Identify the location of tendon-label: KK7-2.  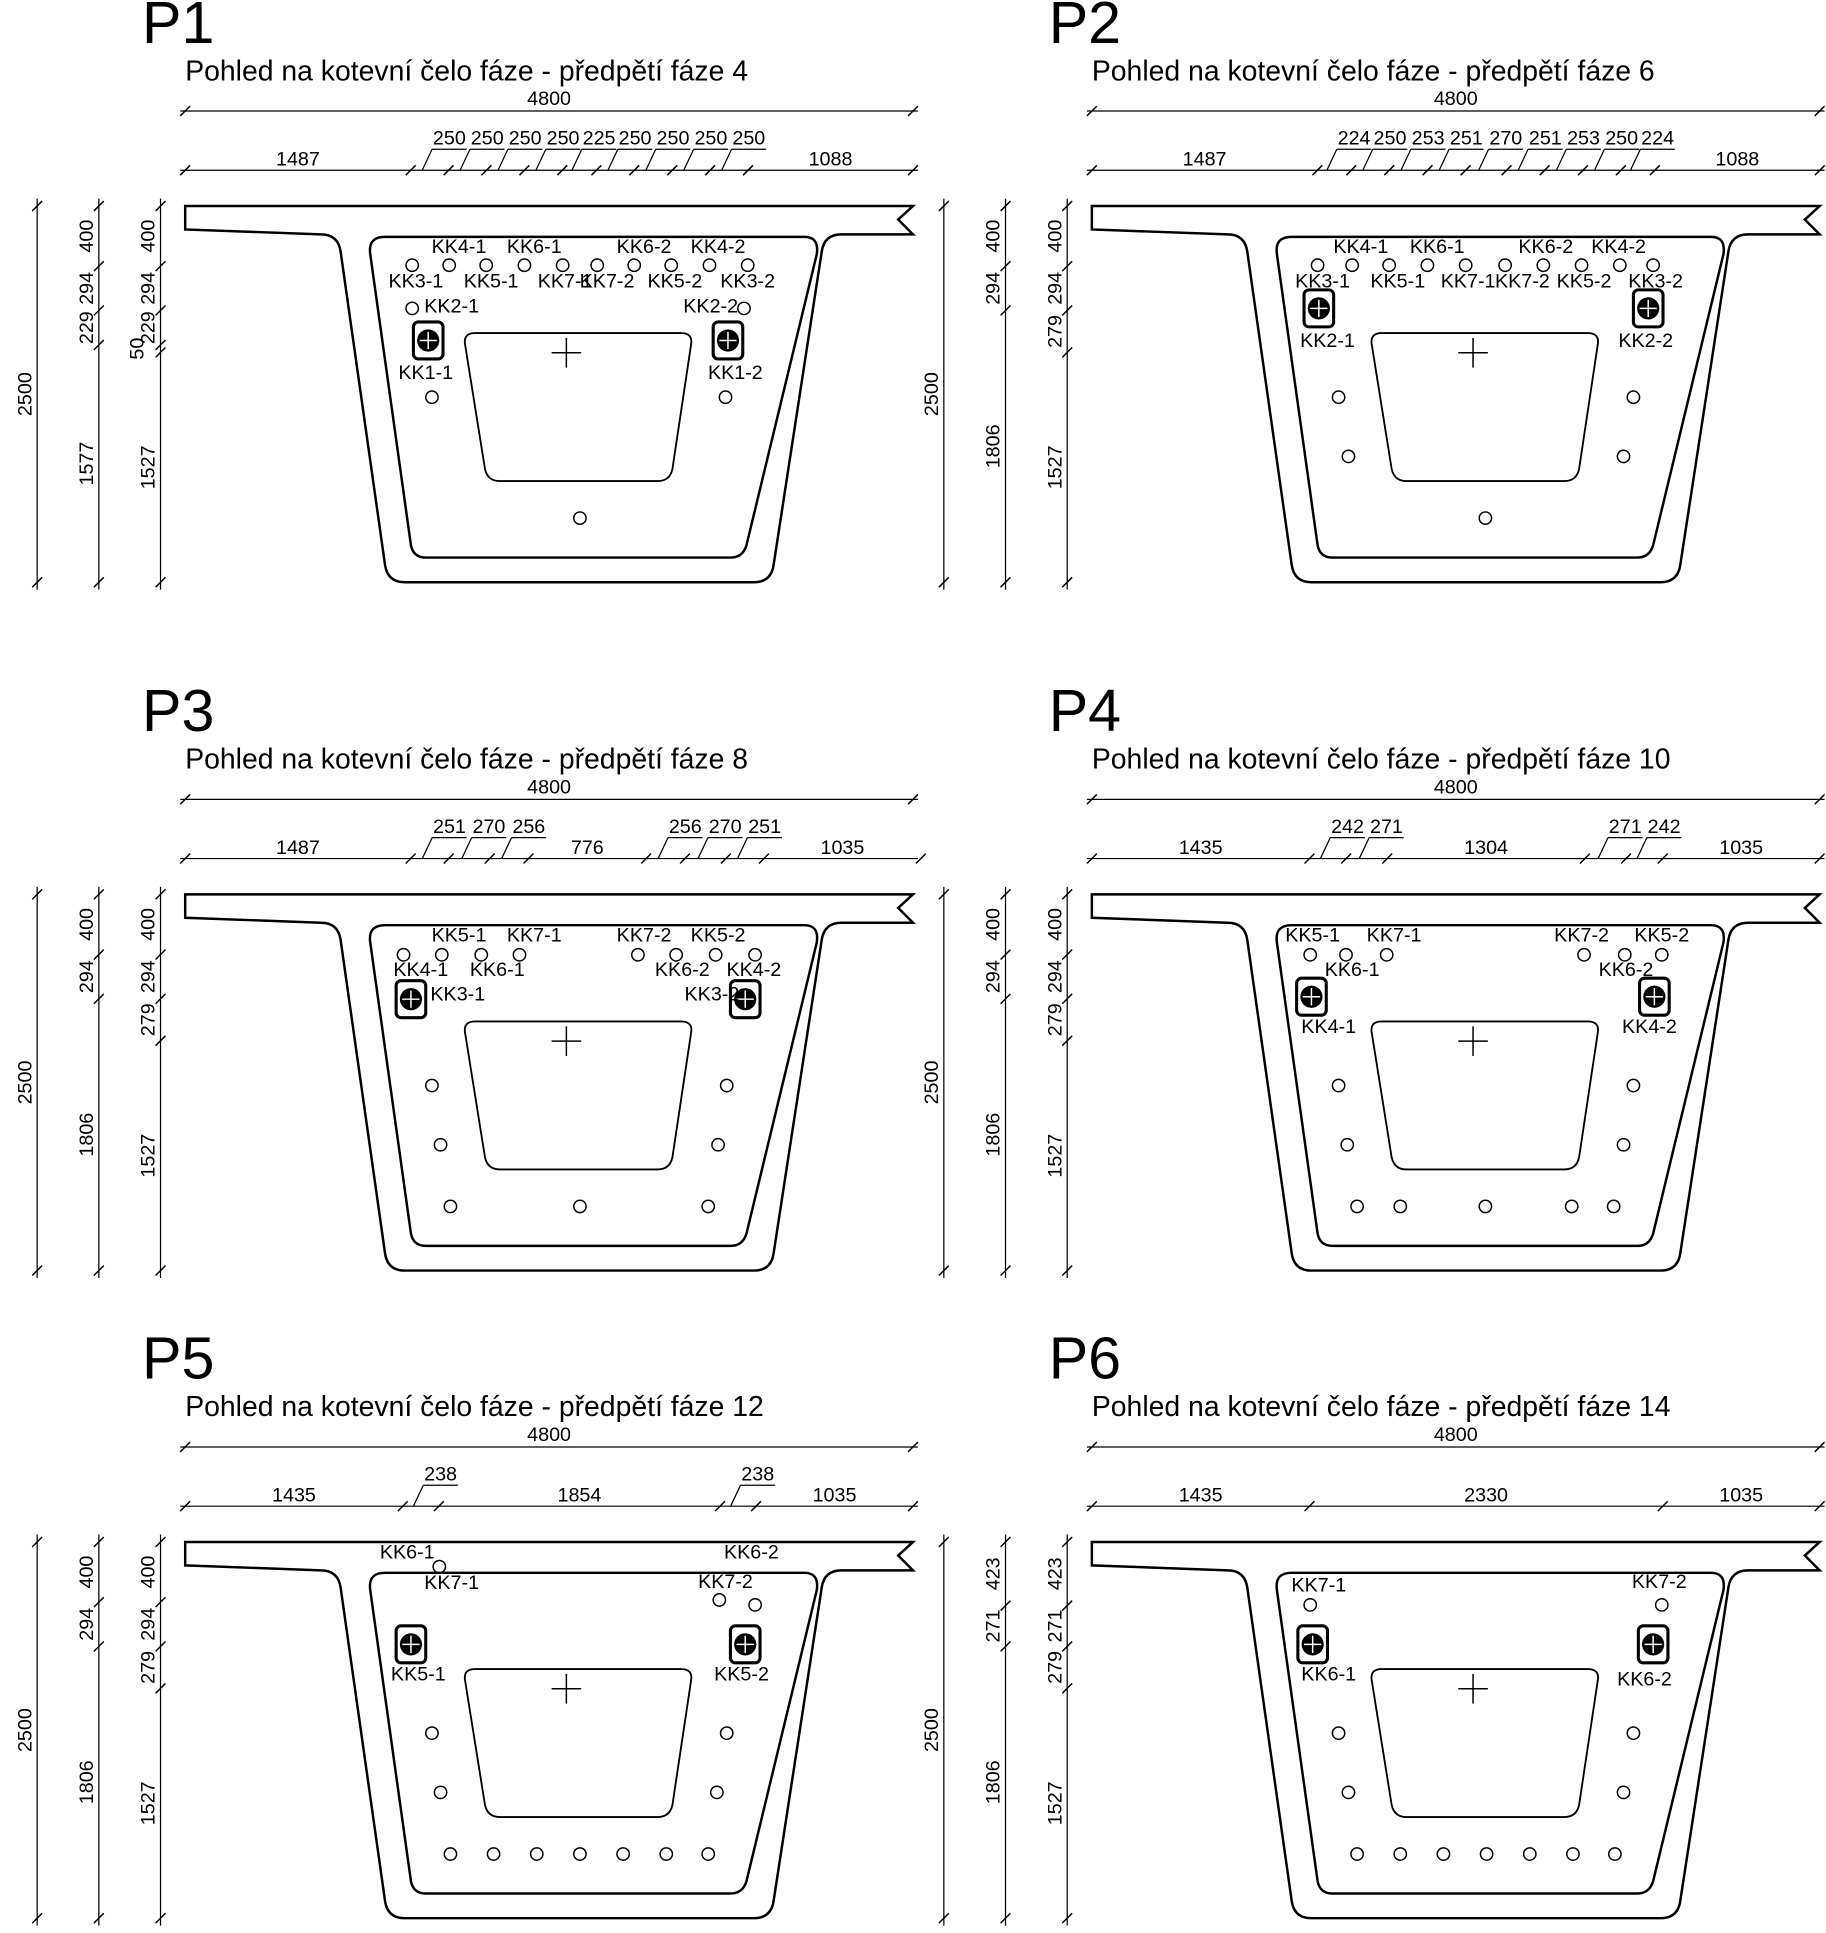
(1581, 935).